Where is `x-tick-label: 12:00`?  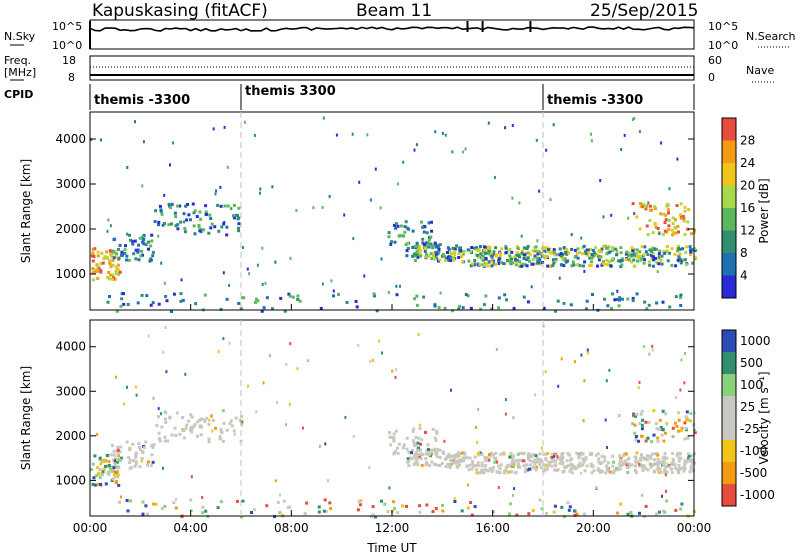
x-tick-label: 12:00 is located at coordinates (392, 528).